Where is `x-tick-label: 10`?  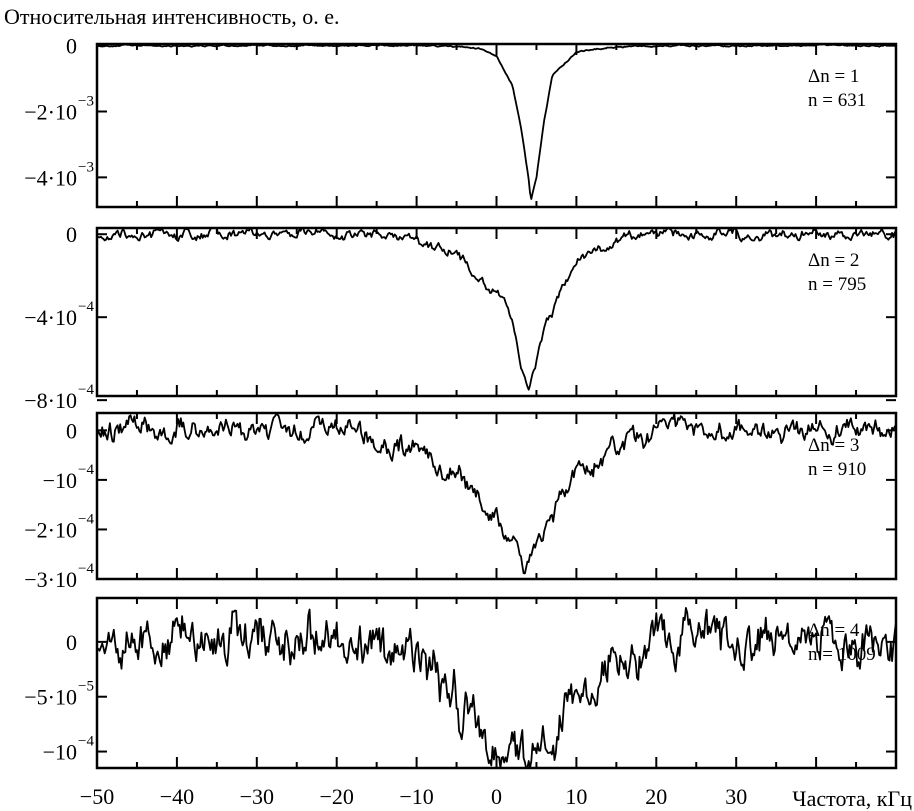
x-tick-label: 10 is located at coordinates (576, 796).